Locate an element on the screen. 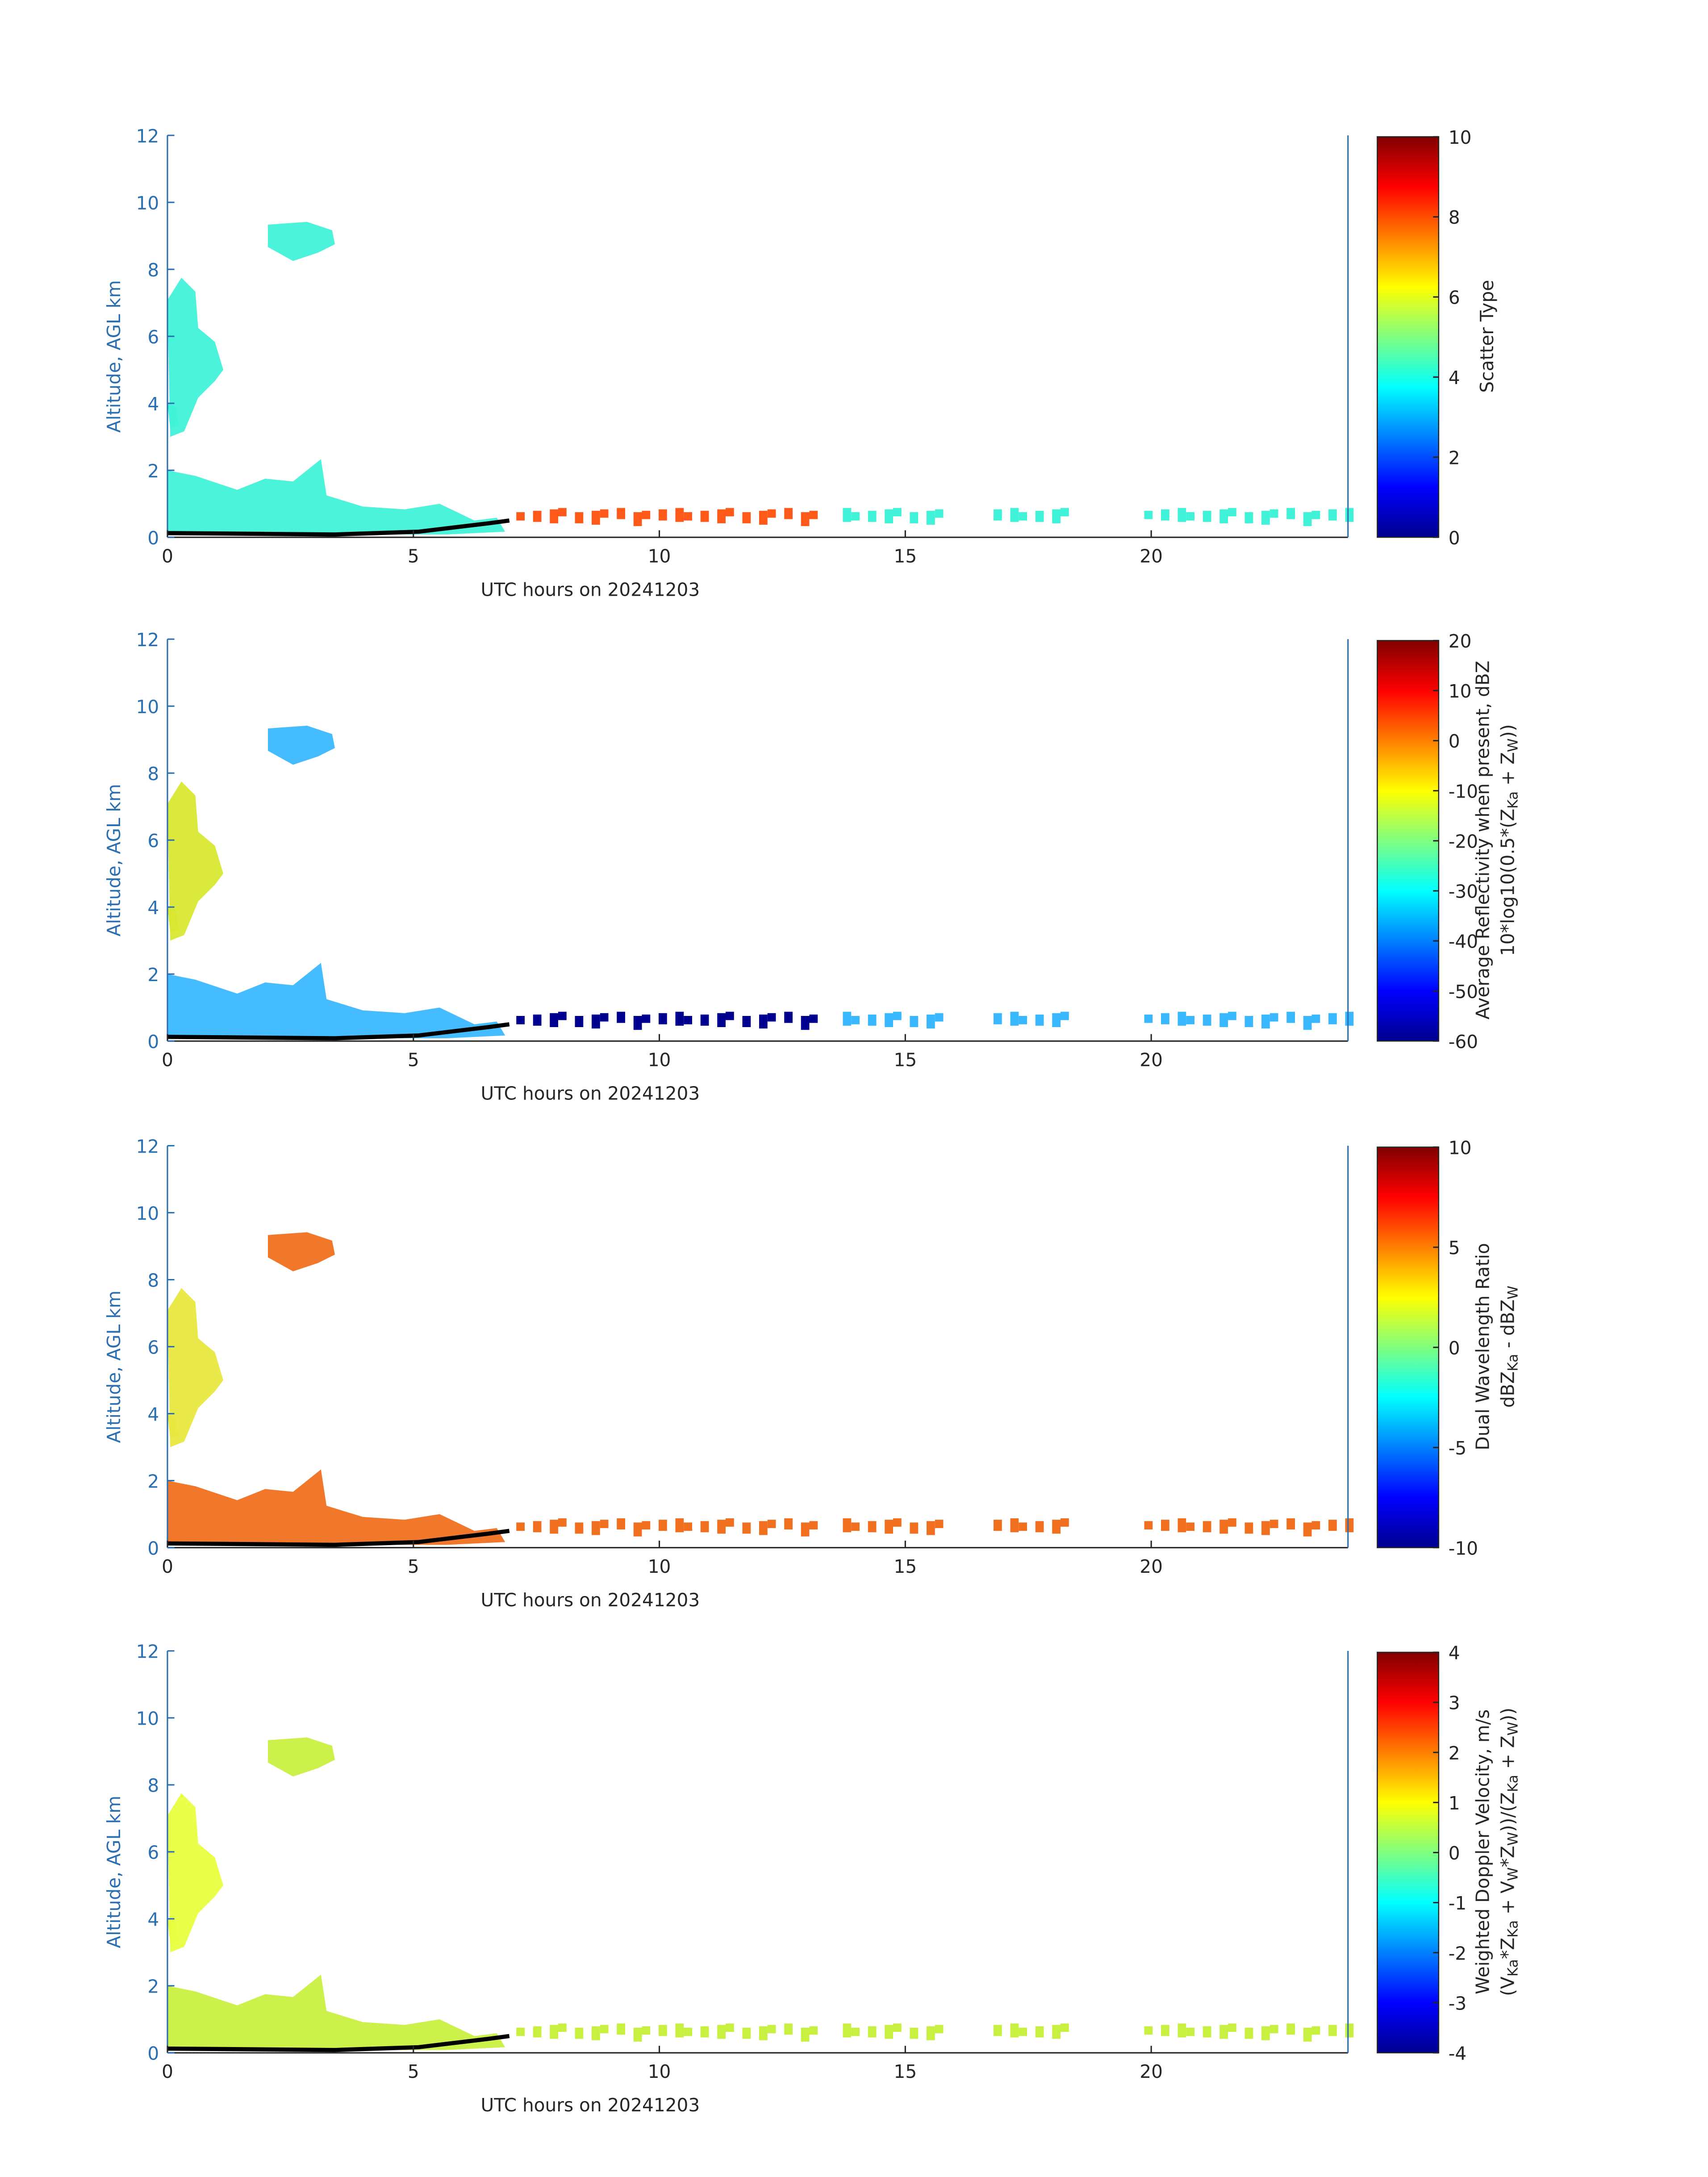  y-tick-label: 10 is located at coordinates (147, 1213).